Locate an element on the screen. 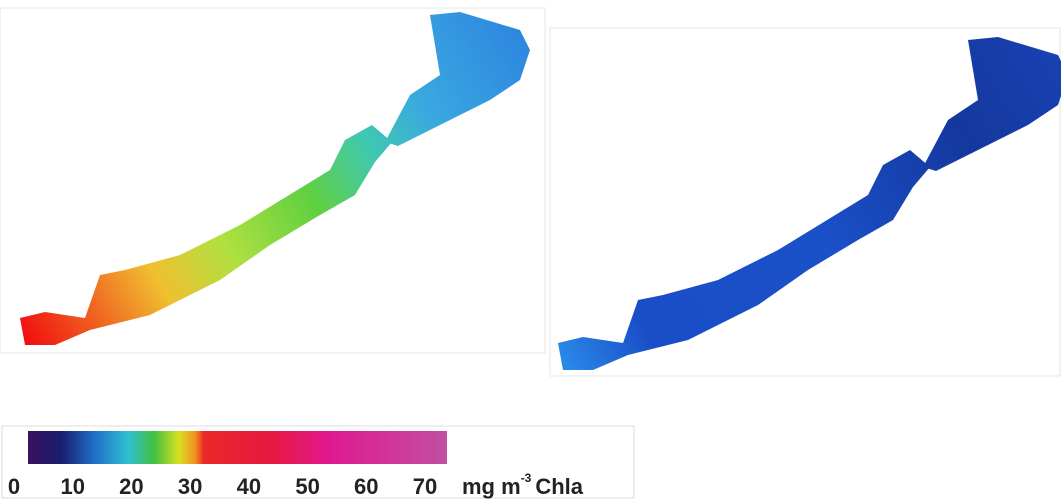 This screenshot has width=1061, height=503. tick-label: 30 is located at coordinates (190, 486).